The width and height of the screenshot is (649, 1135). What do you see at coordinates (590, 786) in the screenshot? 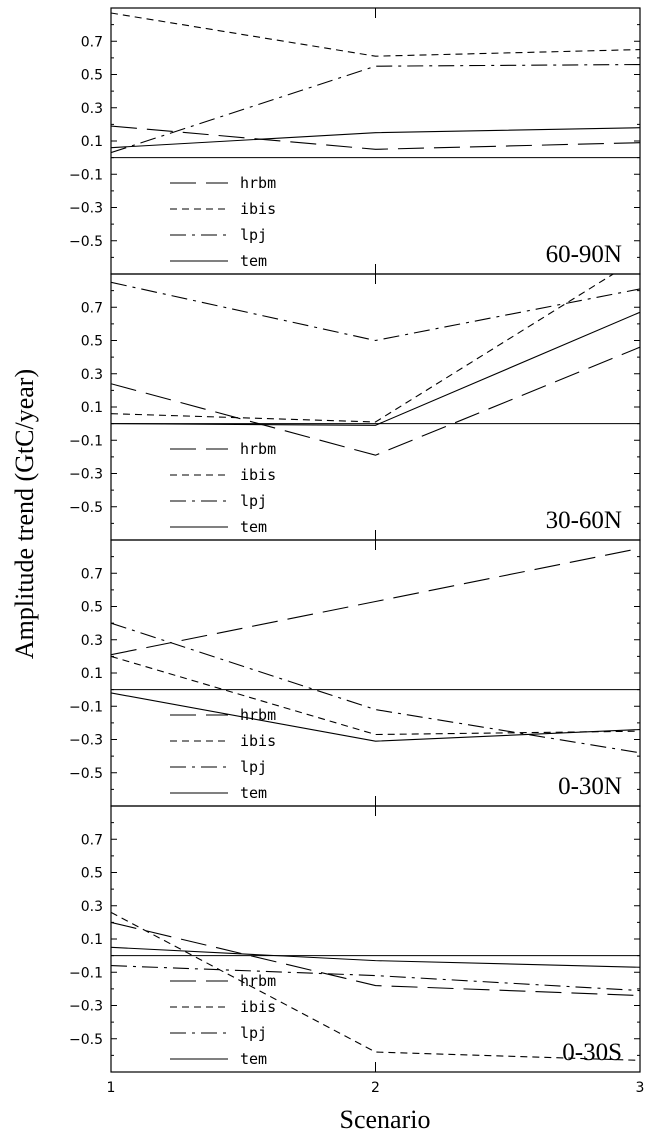
I see `region-label: 0-30N` at bounding box center [590, 786].